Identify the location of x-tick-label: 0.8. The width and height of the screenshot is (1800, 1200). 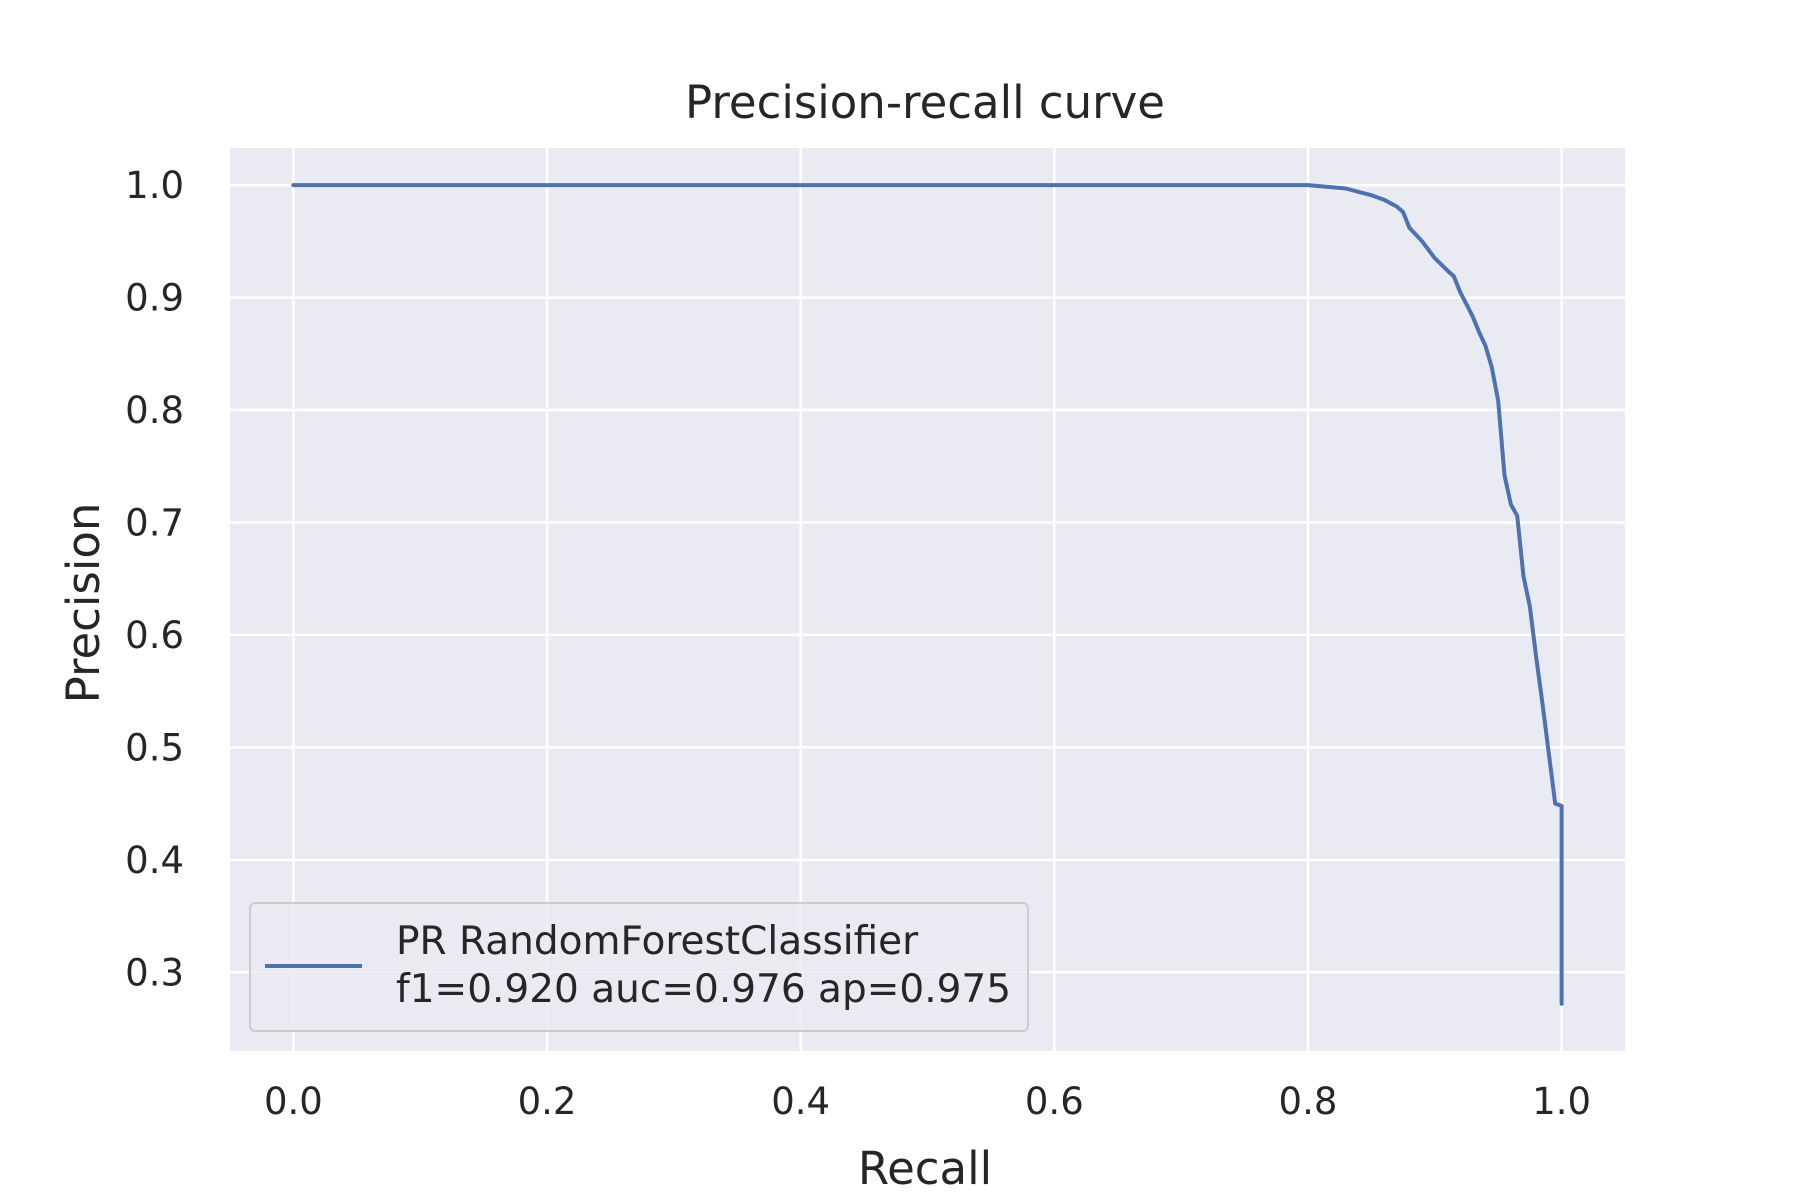
(1308, 1101).